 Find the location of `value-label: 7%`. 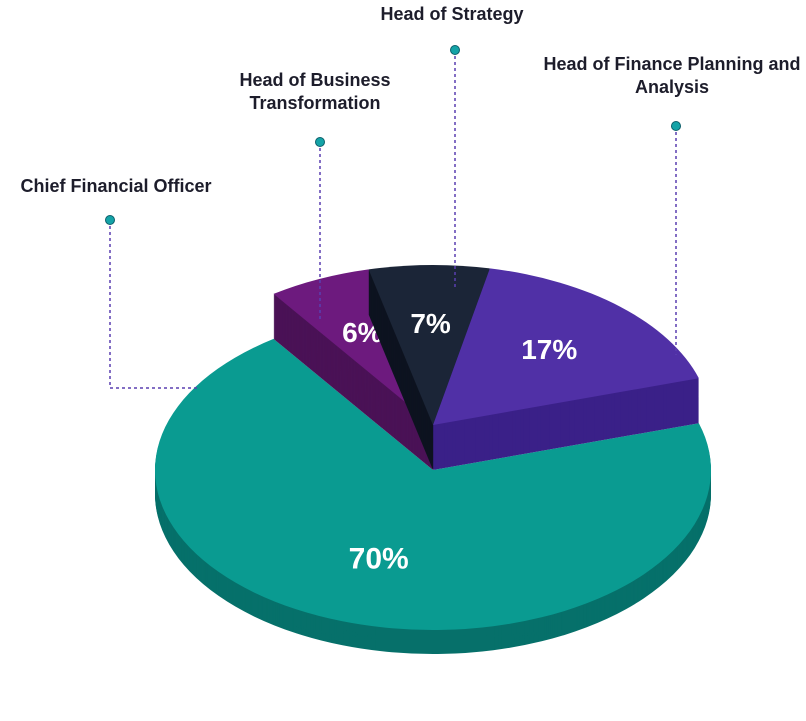

value-label: 7% is located at coordinates (430, 323).